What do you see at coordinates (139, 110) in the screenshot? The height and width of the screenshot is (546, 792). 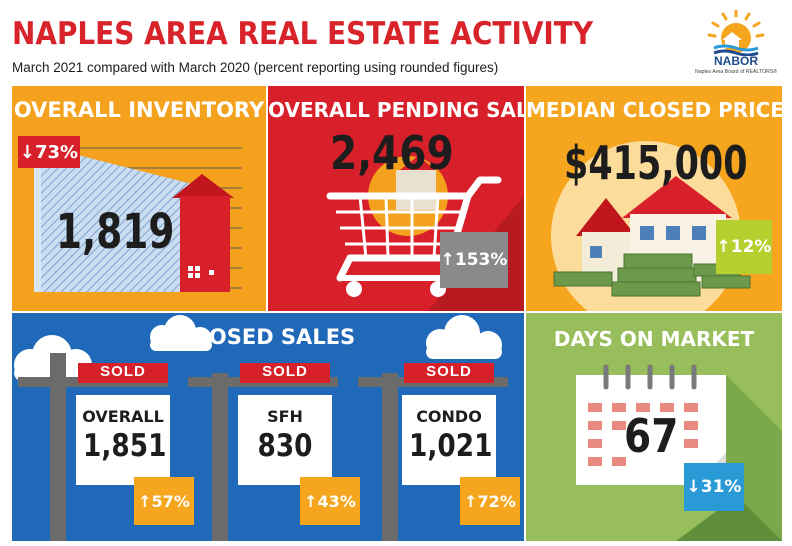 I see `inventory-title: OVERALL INVENTORY` at bounding box center [139, 110].